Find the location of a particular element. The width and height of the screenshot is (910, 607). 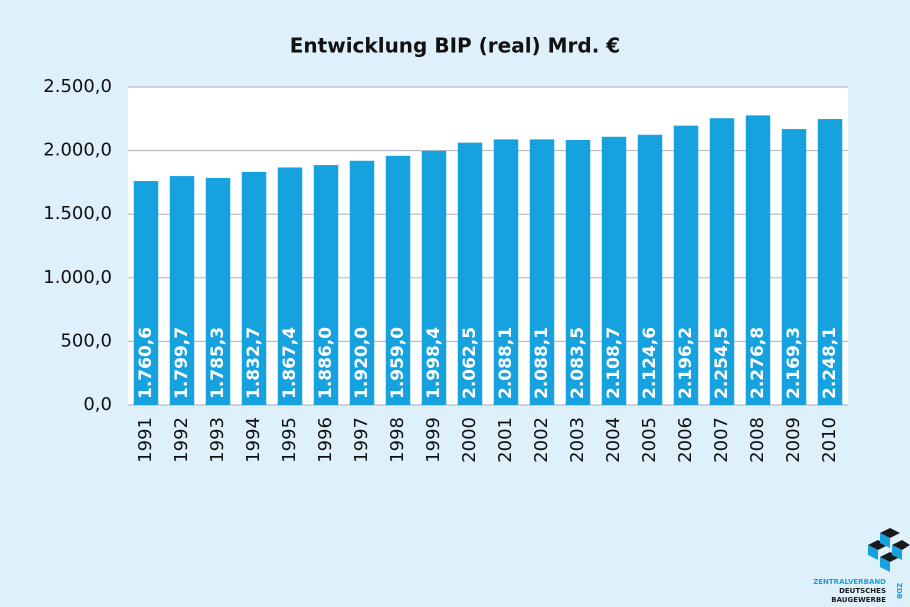

x-tick-label: 1993 is located at coordinates (217, 440).